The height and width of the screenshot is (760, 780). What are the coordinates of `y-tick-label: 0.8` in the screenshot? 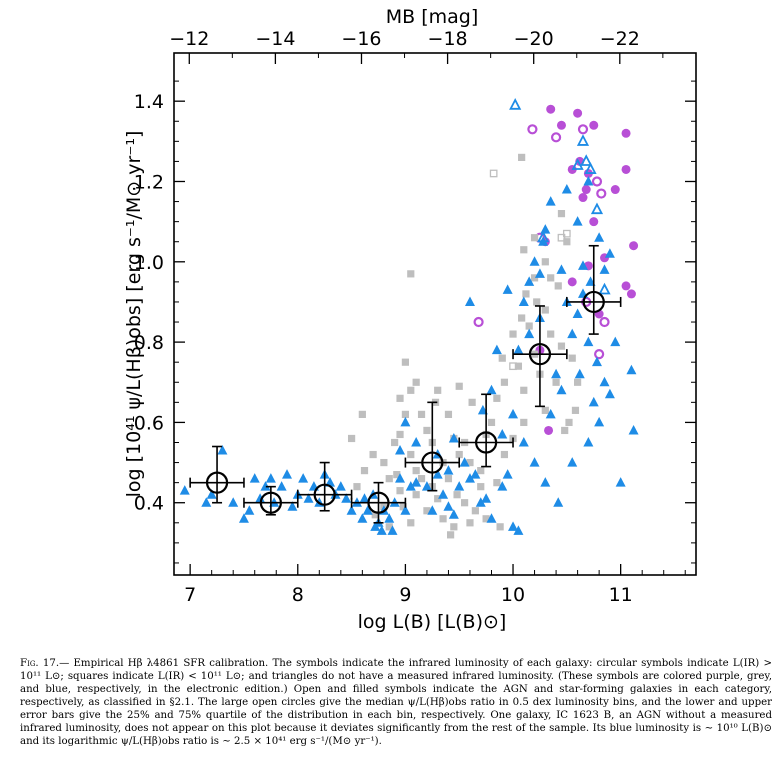 It's located at (149, 343).